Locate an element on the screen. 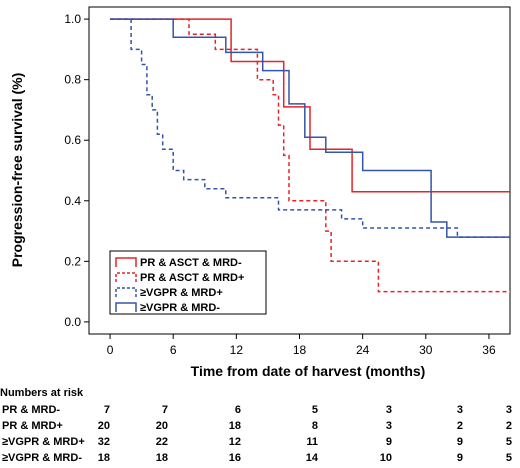 This screenshot has width=520, height=468. risk-row-label: ≥VGPR & MRD- is located at coordinates (42, 458).